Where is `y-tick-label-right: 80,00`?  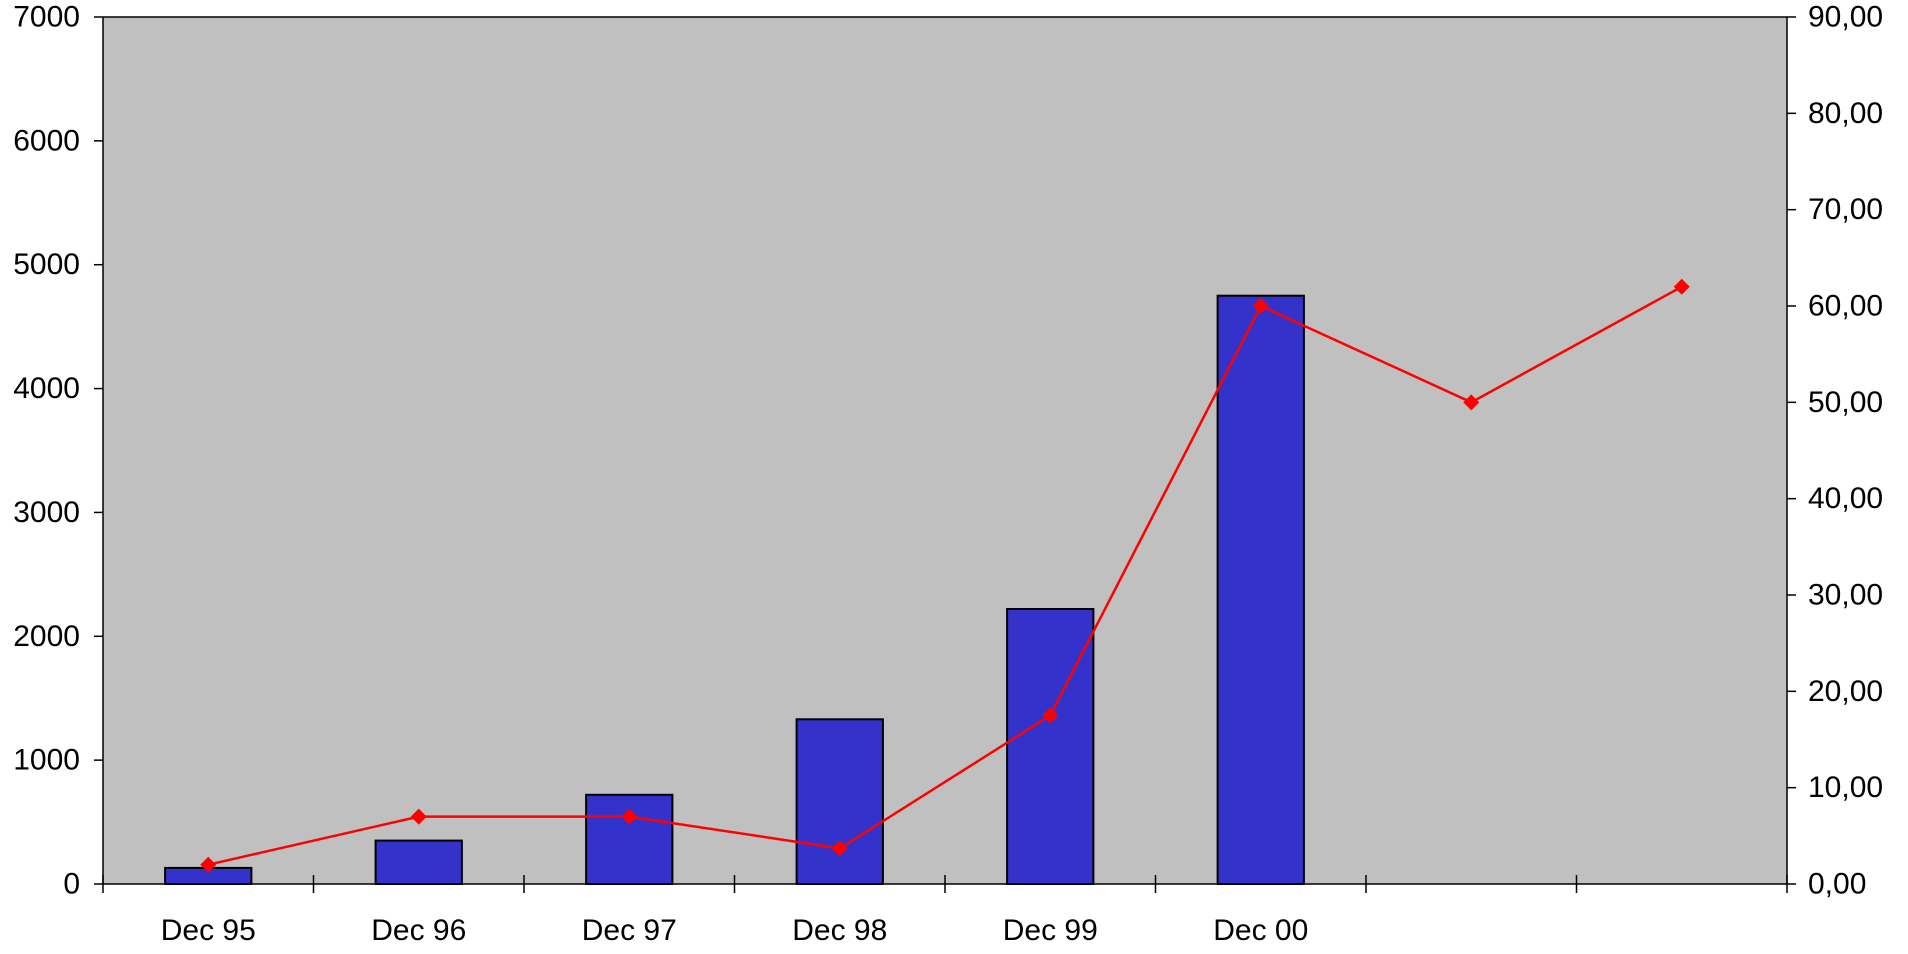 y-tick-label-right: 80,00 is located at coordinates (1845, 113).